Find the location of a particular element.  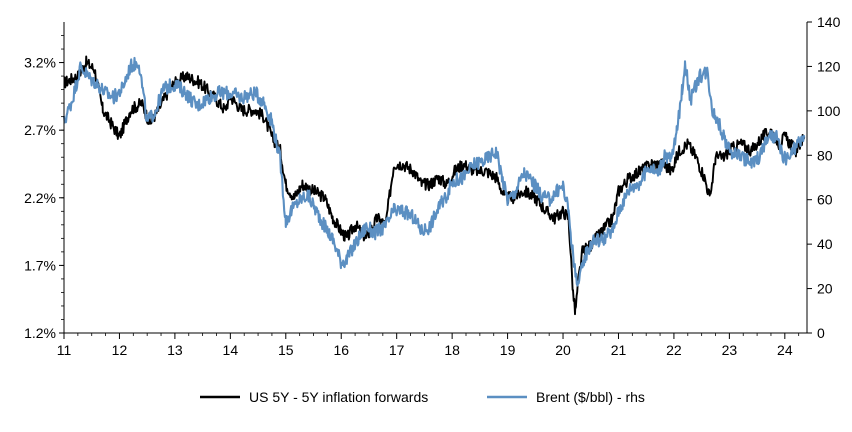

x-tick-label: 14 is located at coordinates (231, 350).